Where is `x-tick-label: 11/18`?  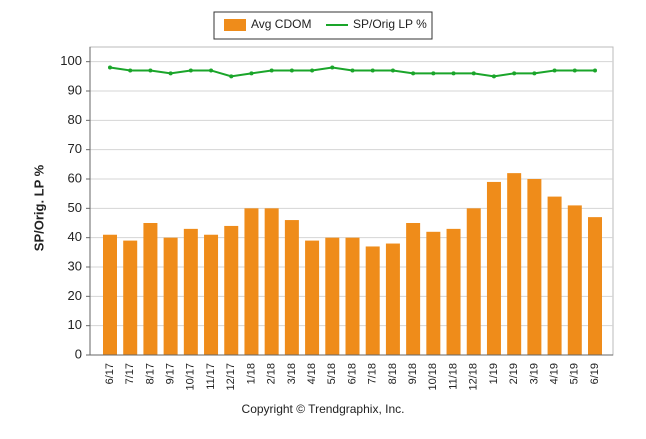 x-tick-label: 11/18 is located at coordinates (453, 376).